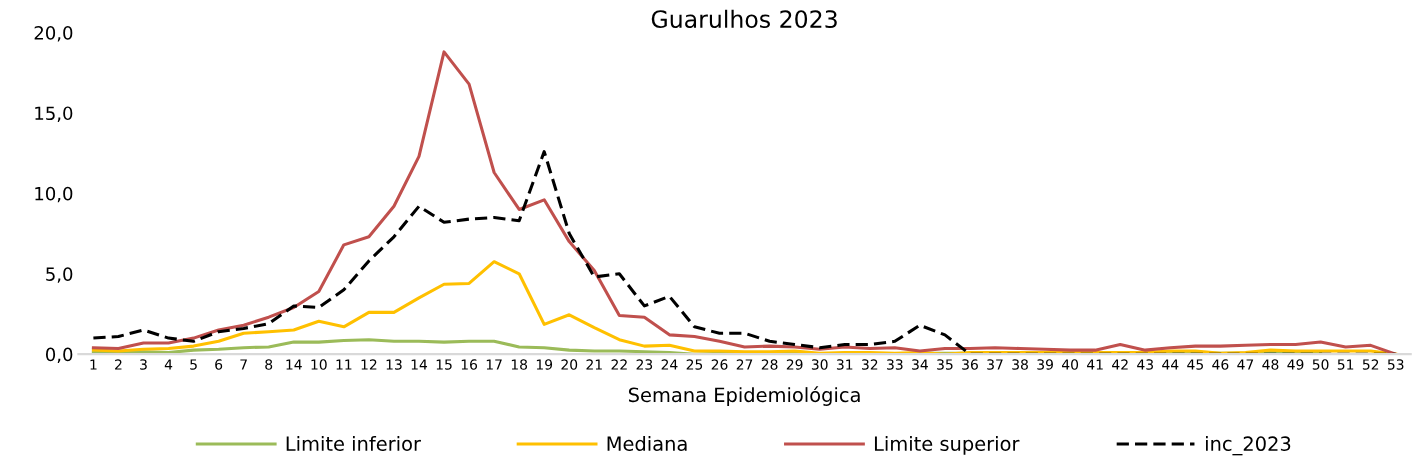  Describe the element at coordinates (744, 19) in the screenshot. I see `chart-title: Guarulhos 2023` at that location.